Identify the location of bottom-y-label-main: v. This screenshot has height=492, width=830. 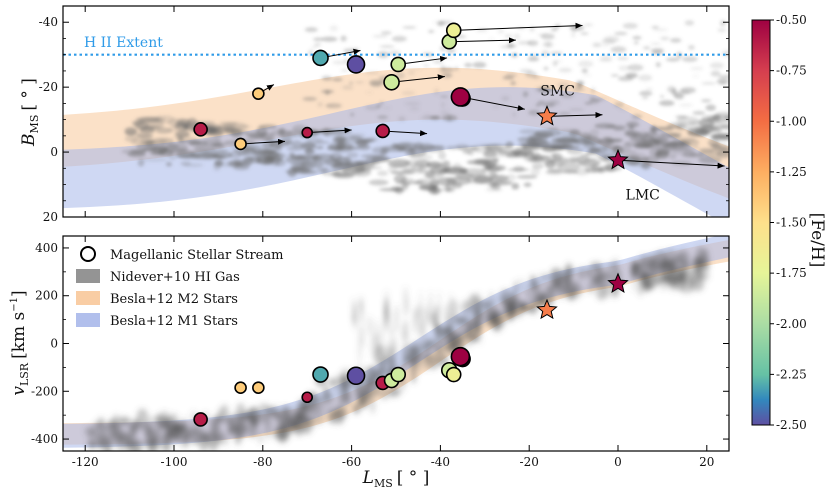
(19, 391).